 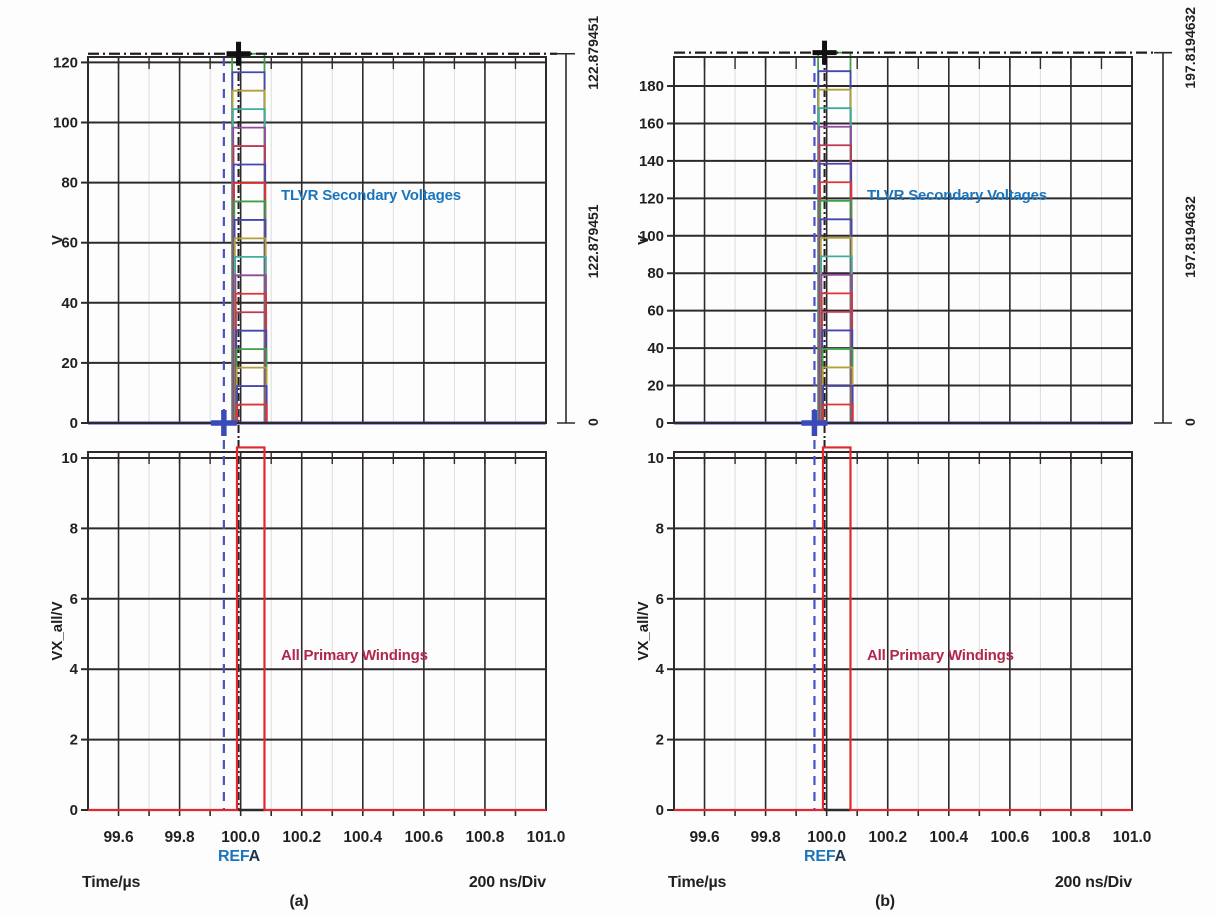 I want to click on y-tick-label: 180, so click(x=651, y=86).